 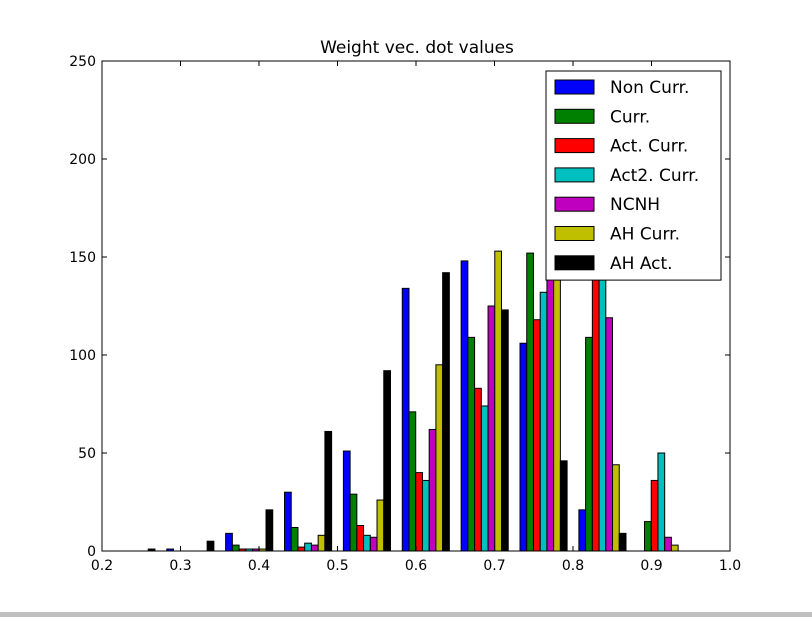 What do you see at coordinates (573, 566) in the screenshot?
I see `x-tick-label: 0.8` at bounding box center [573, 566].